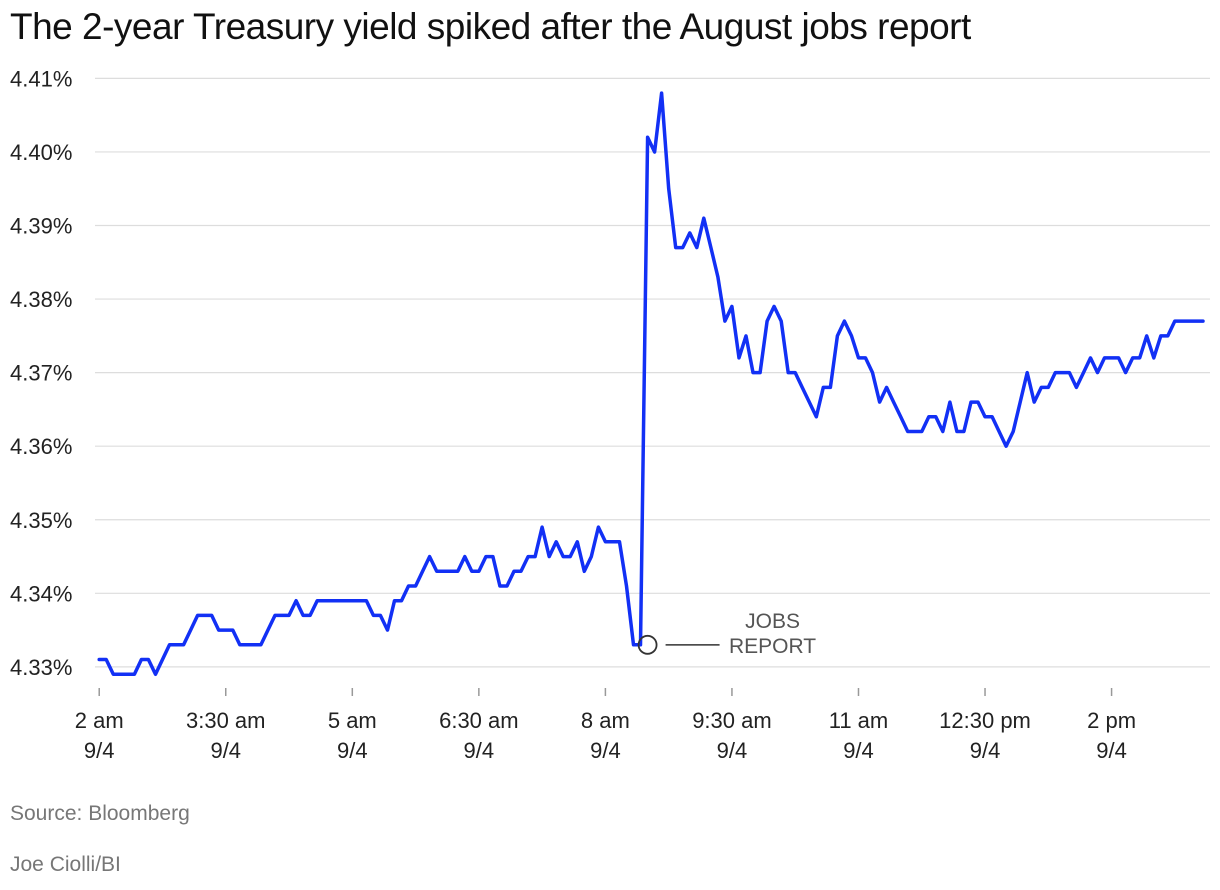  Describe the element at coordinates (41, 226) in the screenshot. I see `y-tick-label: 4.39%` at that location.